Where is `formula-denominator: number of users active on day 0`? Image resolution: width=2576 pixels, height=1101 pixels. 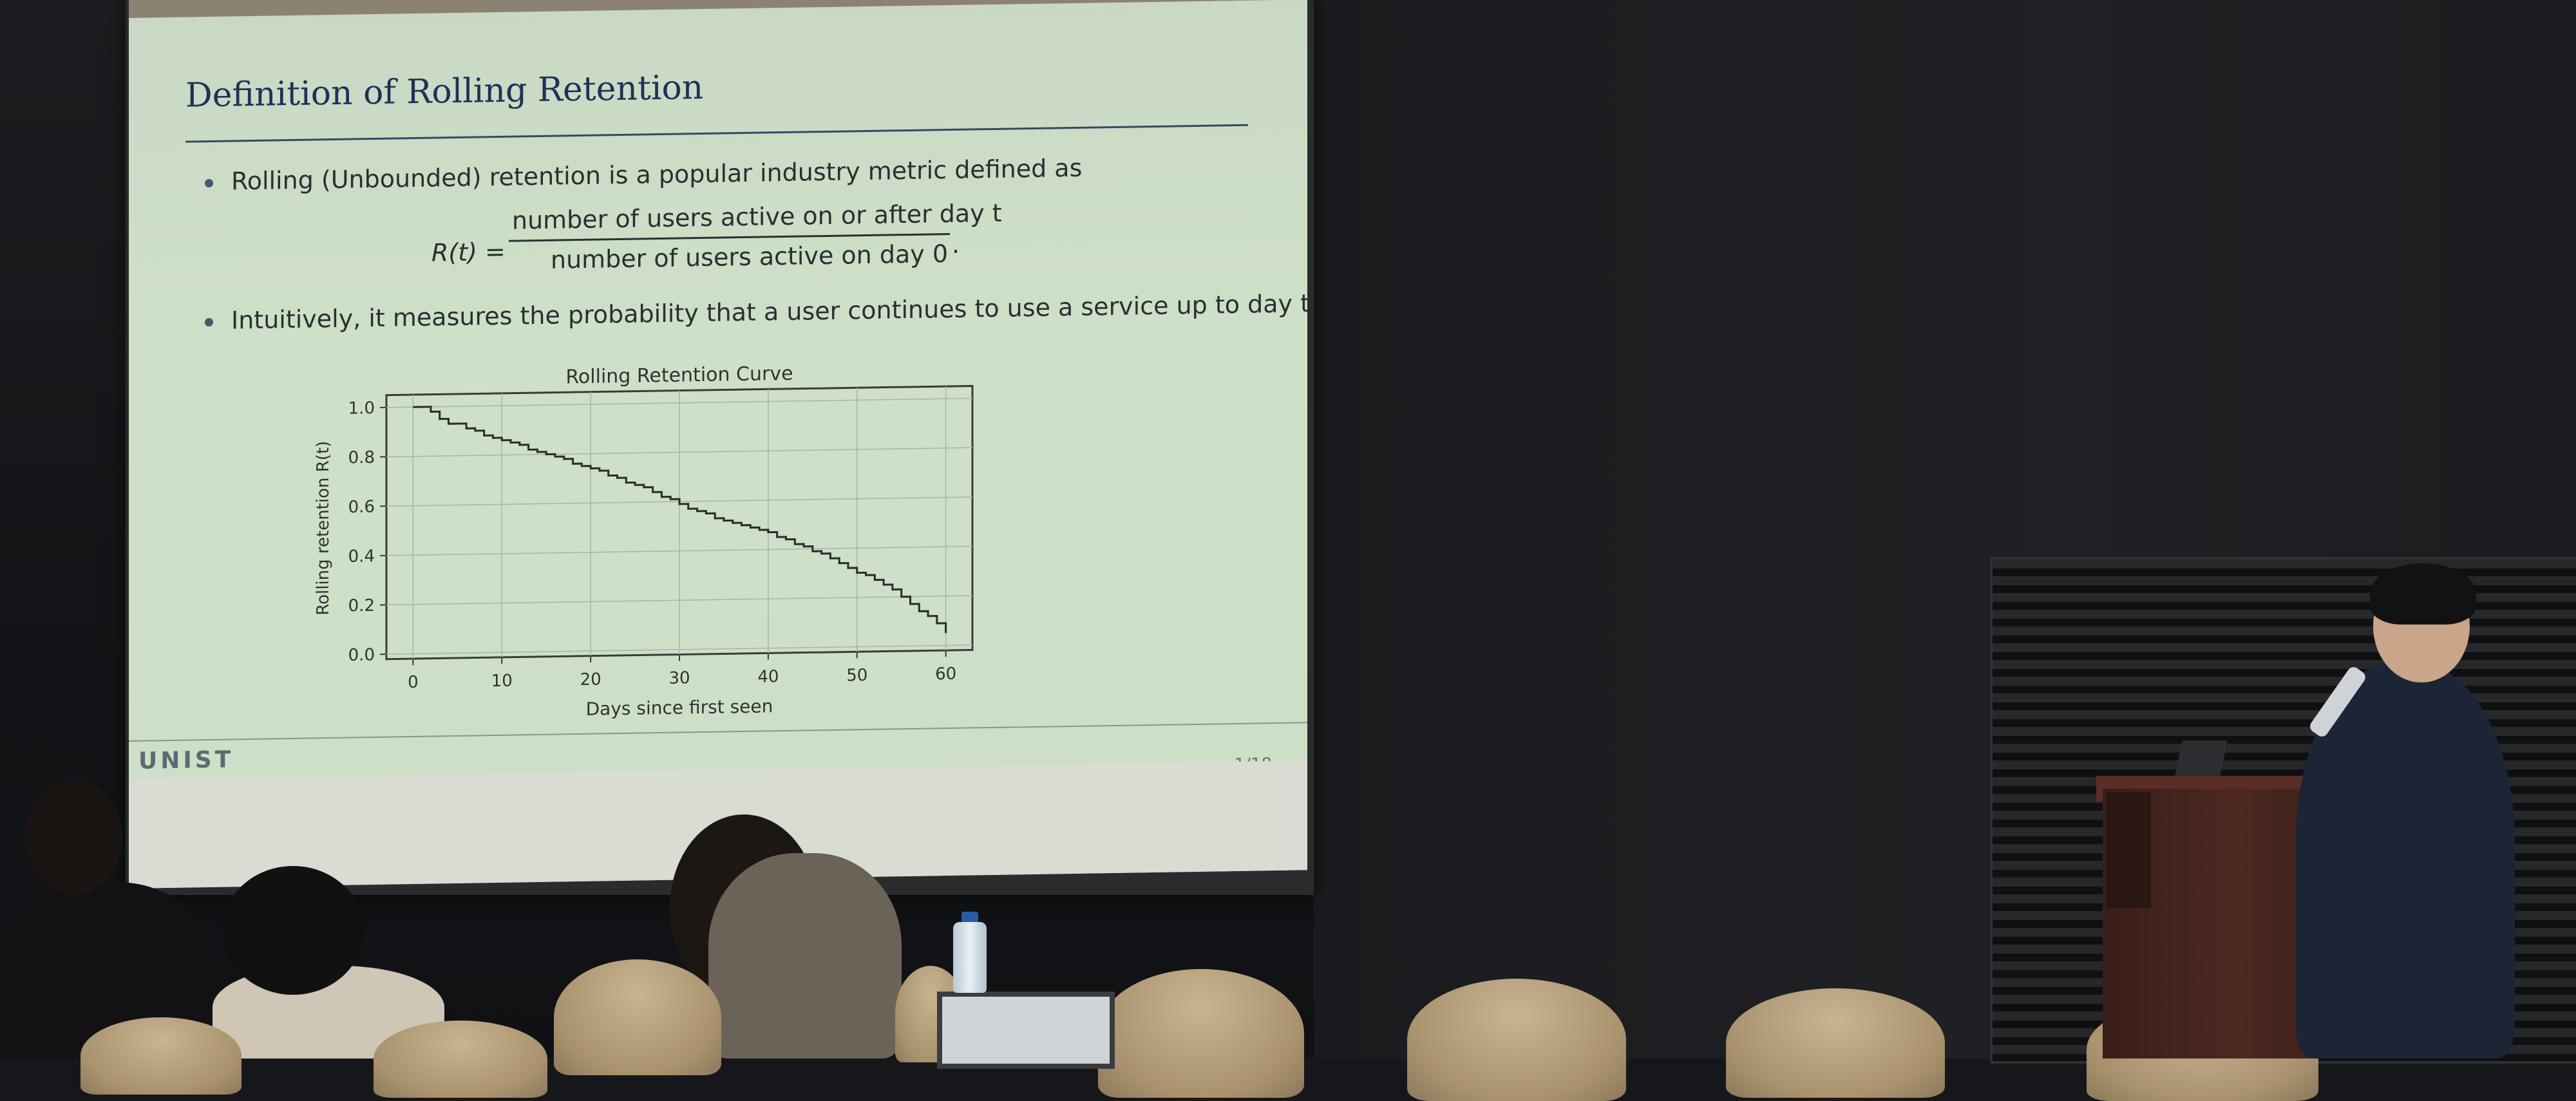 formula-denominator: number of users active on day 0 is located at coordinates (749, 257).